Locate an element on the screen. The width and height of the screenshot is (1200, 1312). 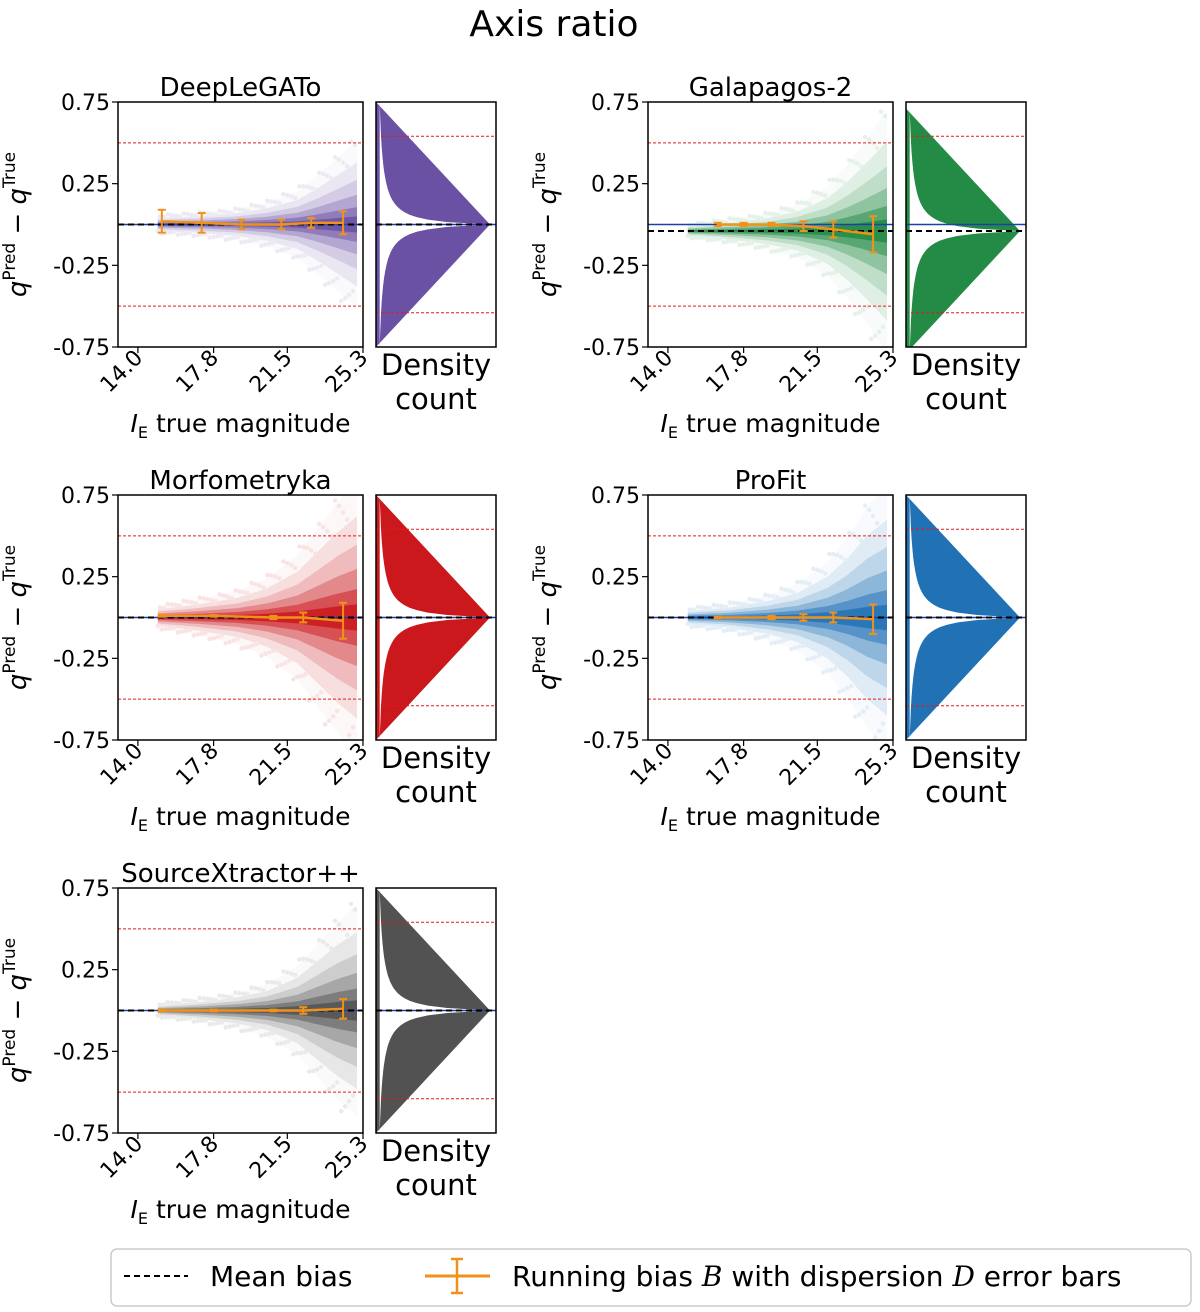
main-axes-frame is located at coordinates (770, 617).